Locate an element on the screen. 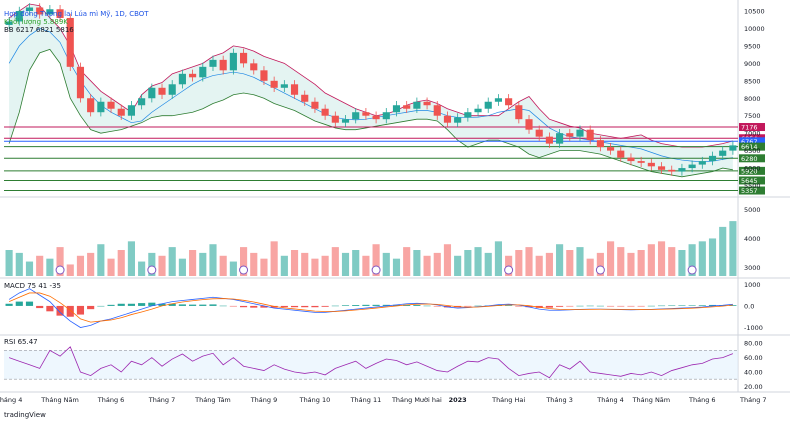 The image size is (790, 425). price-tick-label: 9000 is located at coordinates (752, 64).